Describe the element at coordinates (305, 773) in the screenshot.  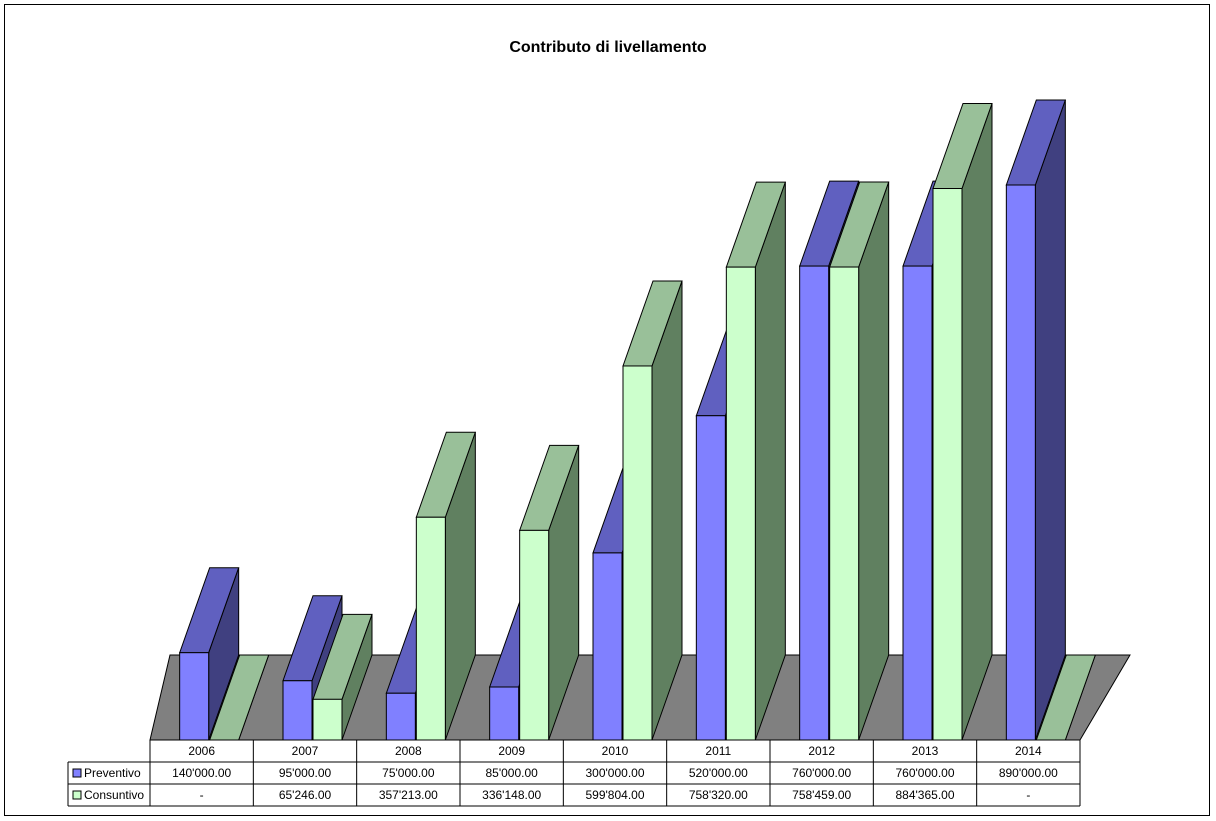
I see `data-label: 95'000.00` at that location.